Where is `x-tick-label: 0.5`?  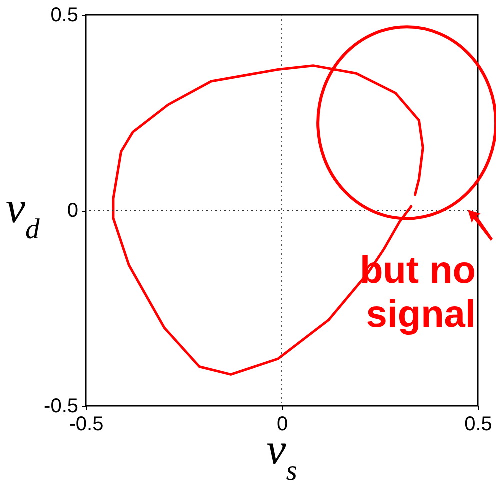
x-tick-label: 0.5 is located at coordinates (478, 425).